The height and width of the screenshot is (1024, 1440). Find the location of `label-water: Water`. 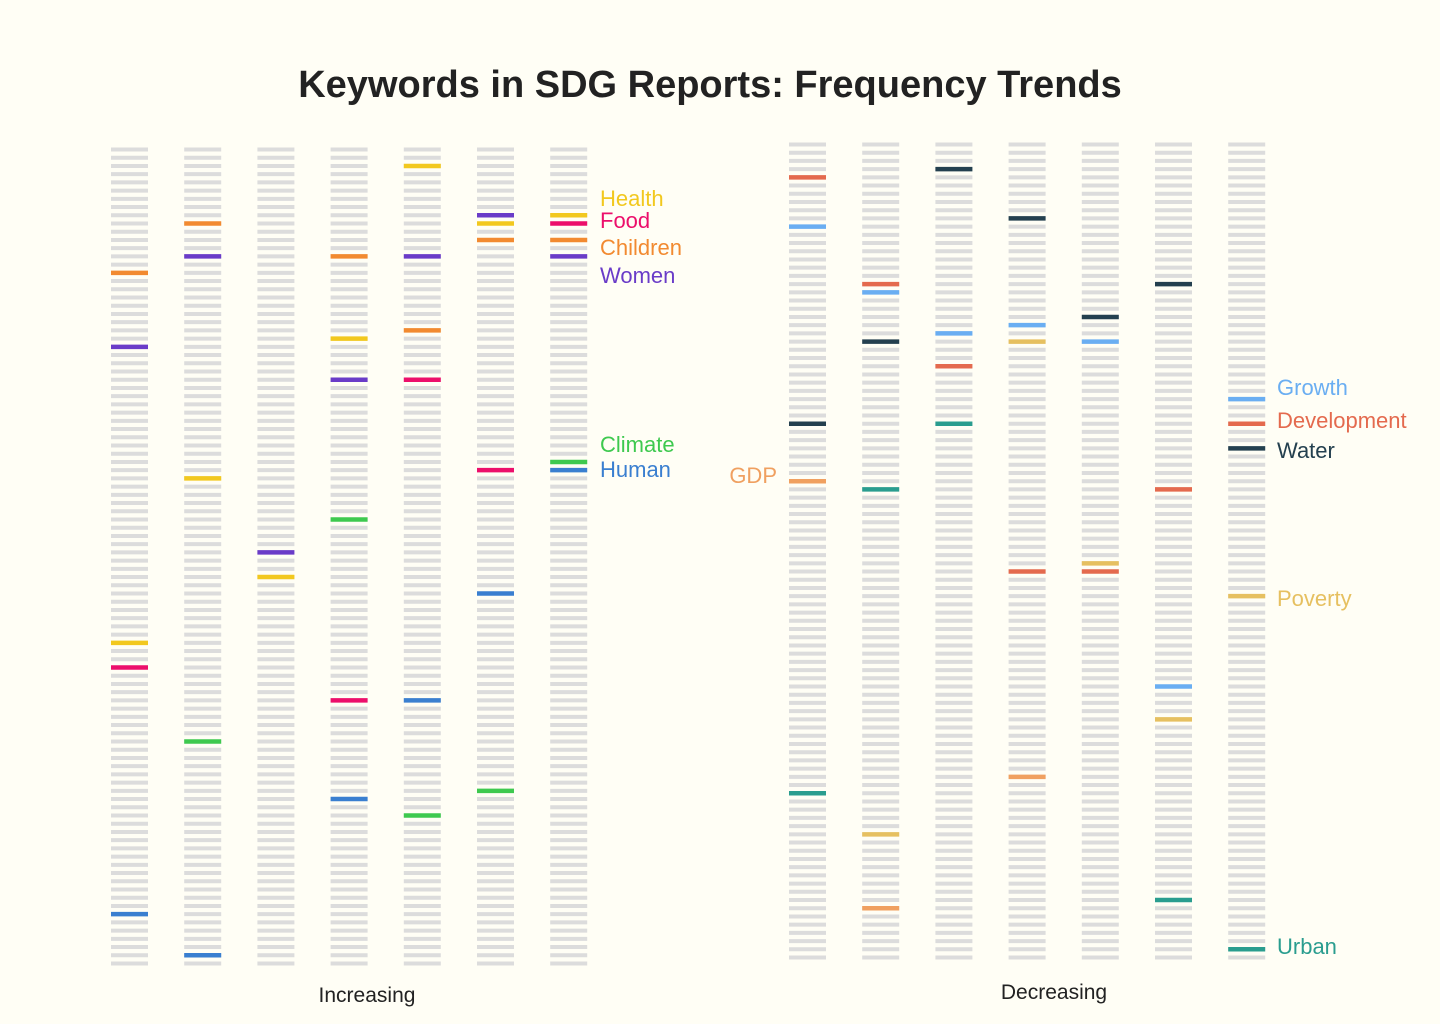

label-water: Water is located at coordinates (1306, 450).